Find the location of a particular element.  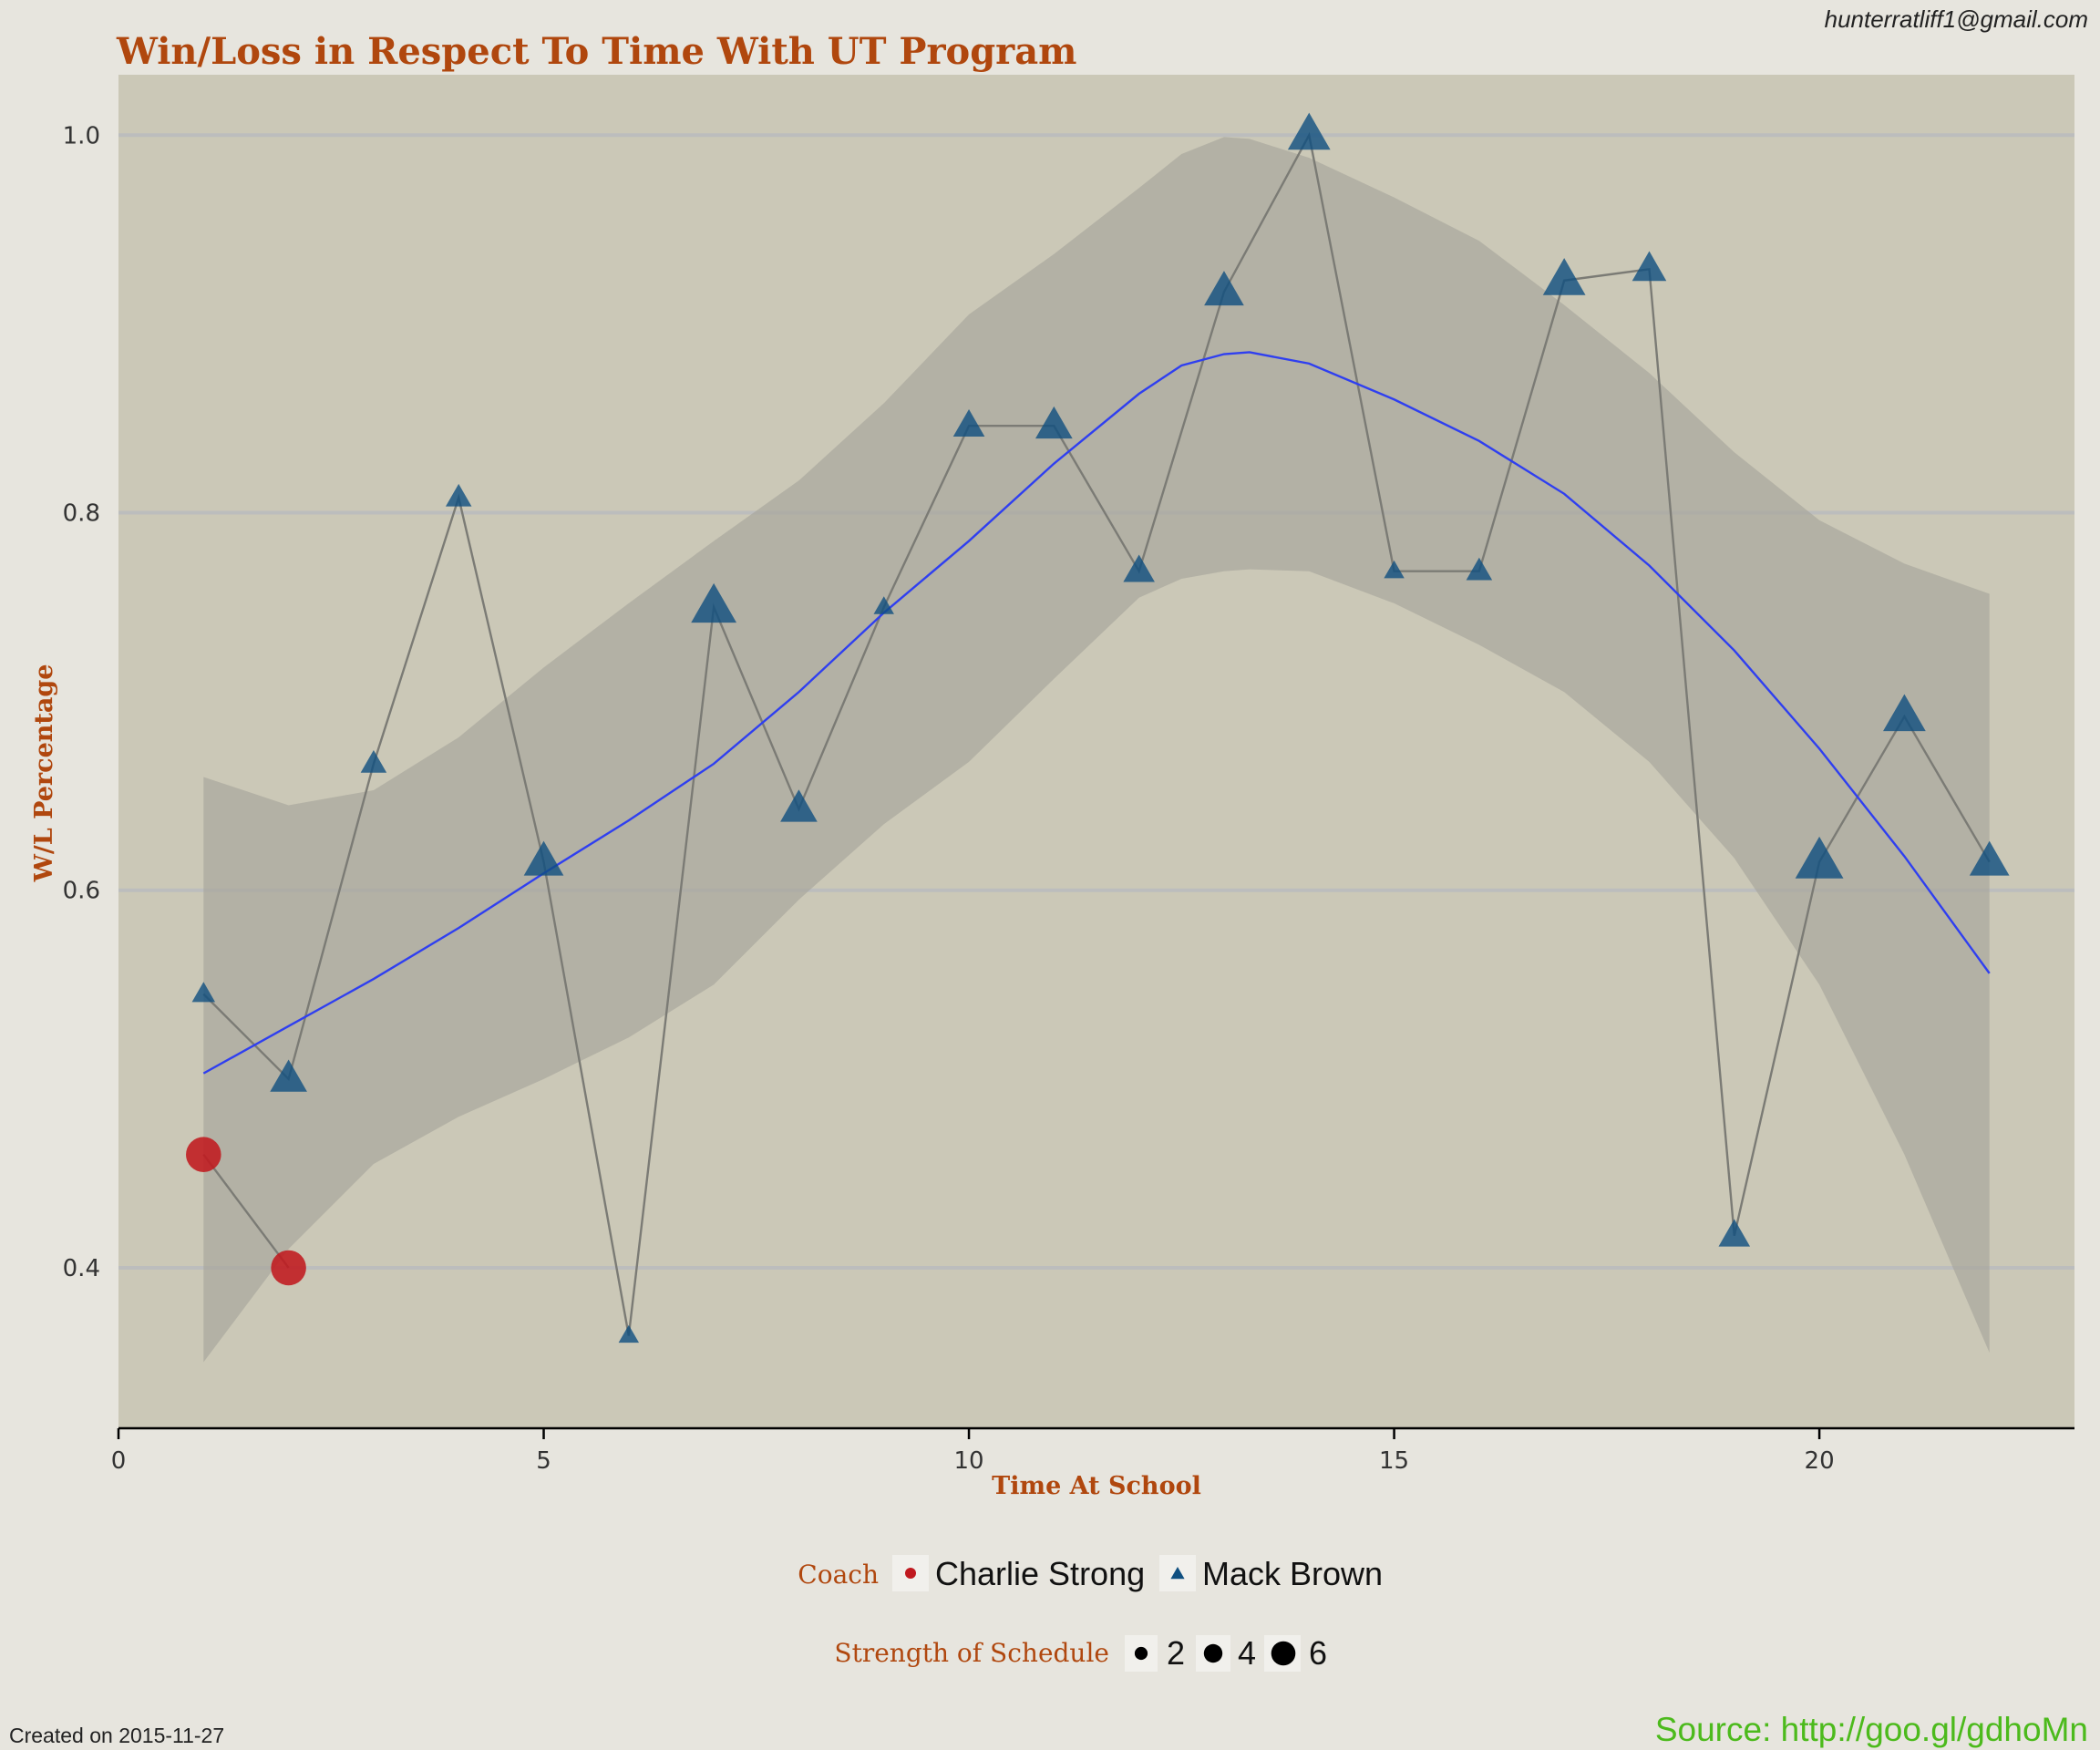

created-date: Created on 2015-11-27 is located at coordinates (117, 1736).